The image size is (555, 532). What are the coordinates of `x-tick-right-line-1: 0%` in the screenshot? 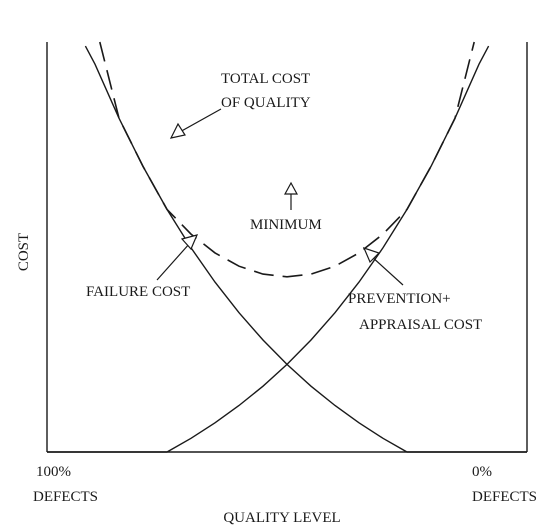 It's located at (482, 472).